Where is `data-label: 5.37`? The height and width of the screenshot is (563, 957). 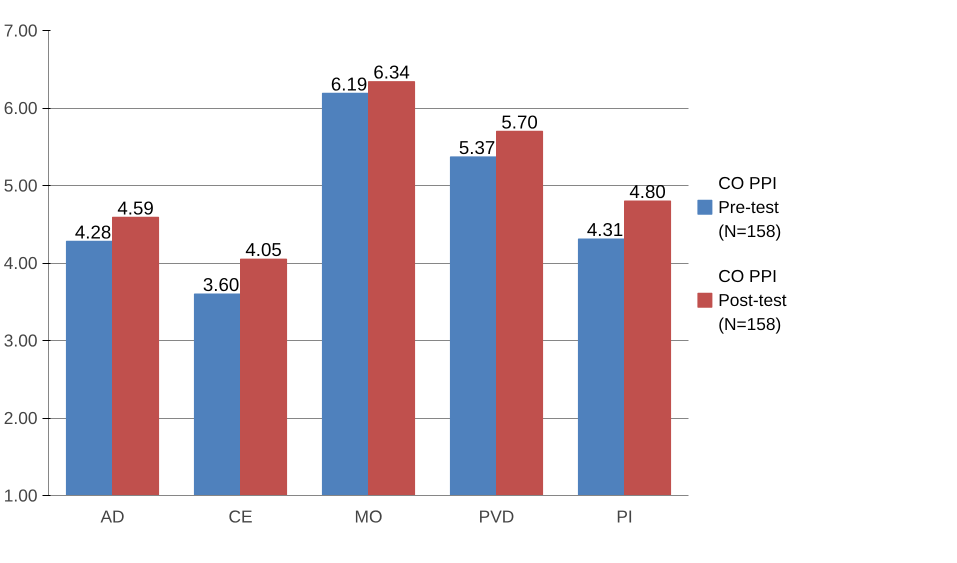
data-label: 5.37 is located at coordinates (477, 147).